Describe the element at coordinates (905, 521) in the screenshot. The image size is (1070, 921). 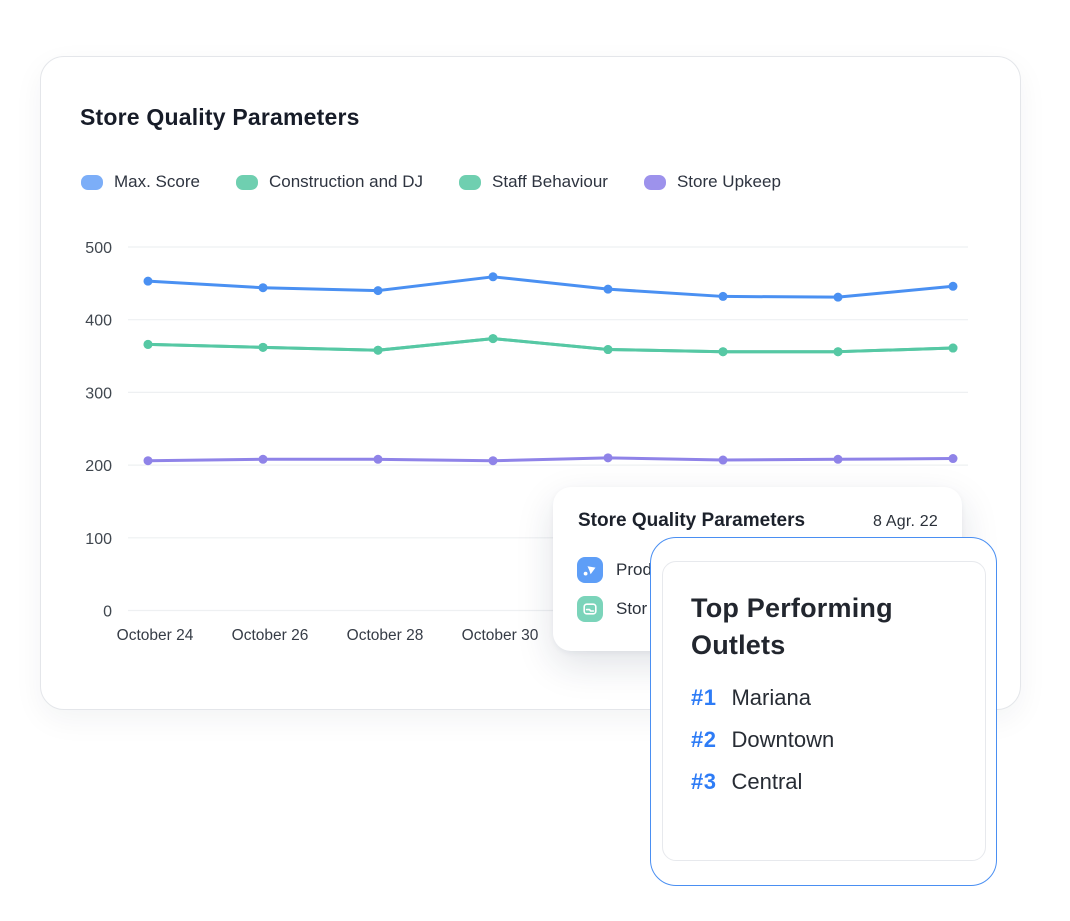
I see `tooltip-date: 8 Agr. 22` at that location.